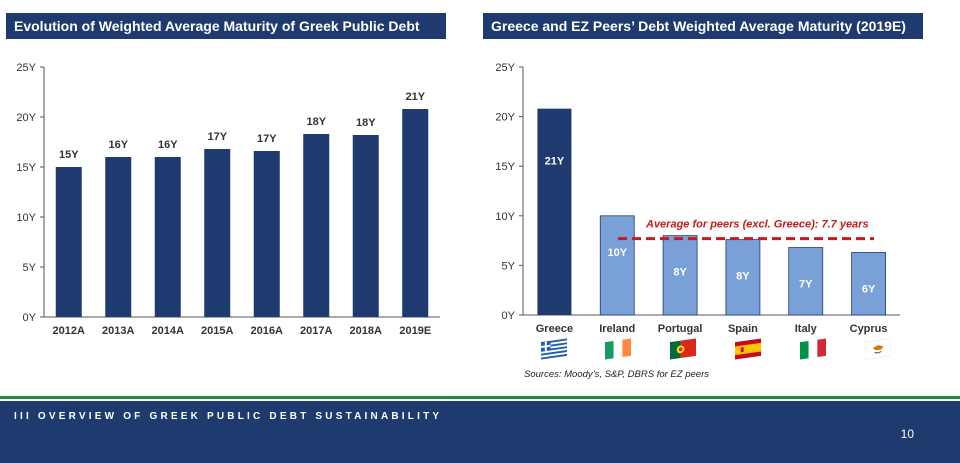 The width and height of the screenshot is (960, 463). Describe the element at coordinates (168, 331) in the screenshot. I see `category-label: 2014A` at that location.